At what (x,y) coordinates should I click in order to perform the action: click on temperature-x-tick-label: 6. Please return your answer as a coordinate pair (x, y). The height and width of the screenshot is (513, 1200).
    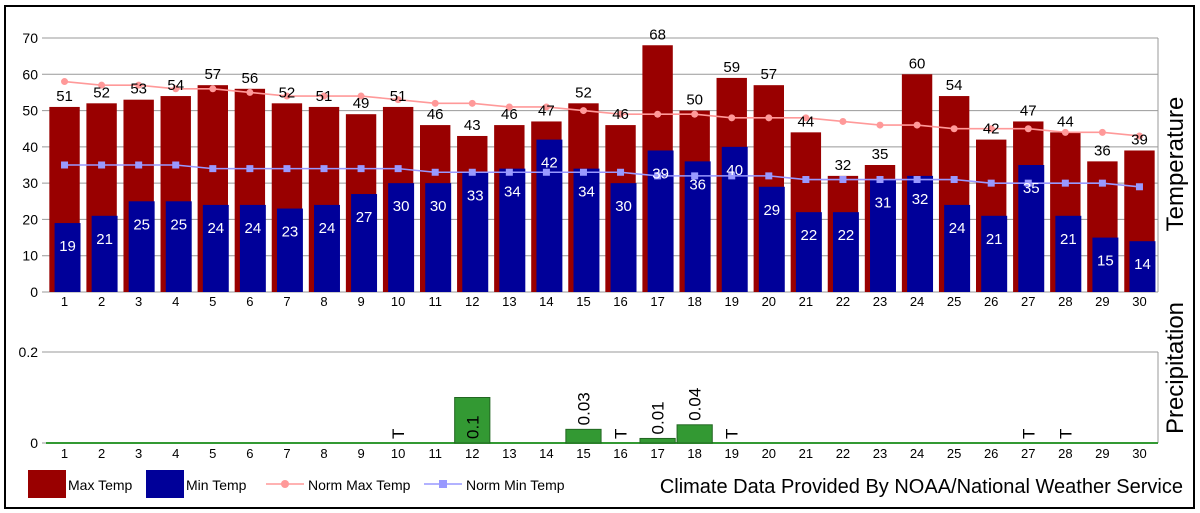
    Looking at the image, I should click on (249, 301).